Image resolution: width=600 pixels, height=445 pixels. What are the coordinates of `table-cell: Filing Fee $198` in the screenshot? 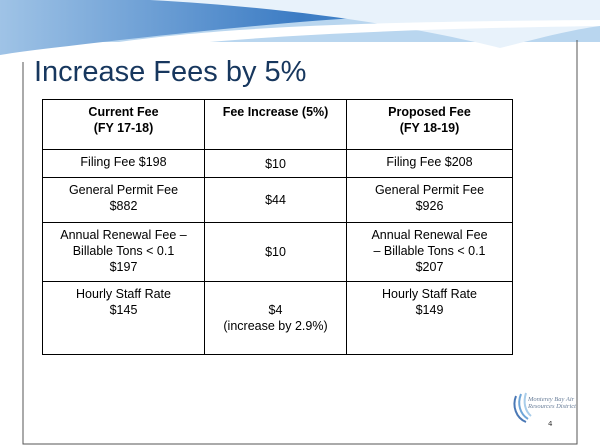 It's located at (123, 163).